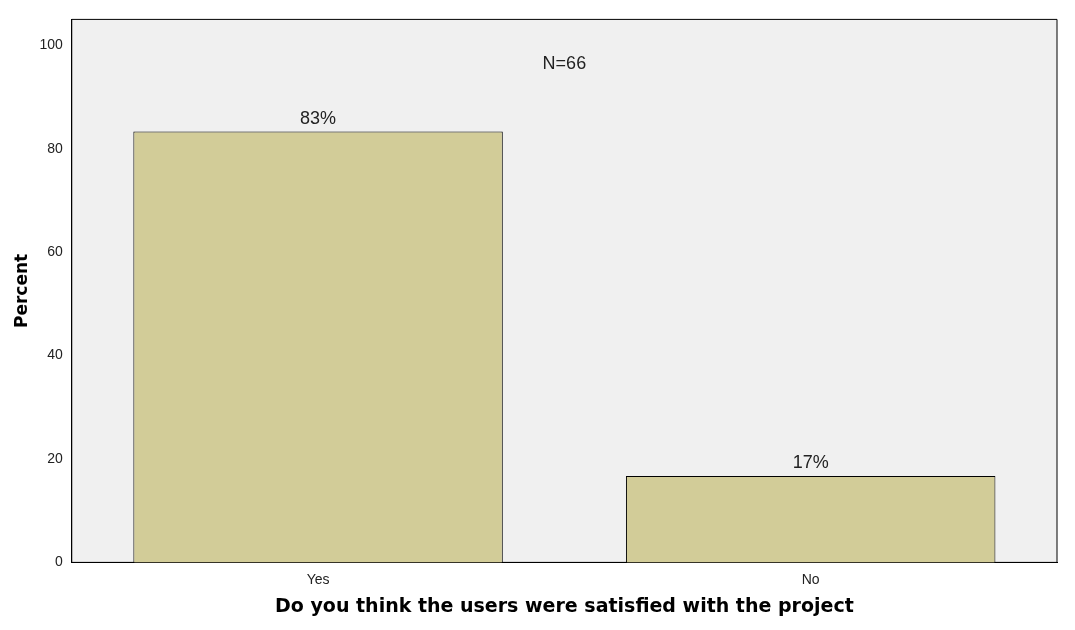  What do you see at coordinates (318, 578) in the screenshot?
I see `x-tick-label: Yes` at bounding box center [318, 578].